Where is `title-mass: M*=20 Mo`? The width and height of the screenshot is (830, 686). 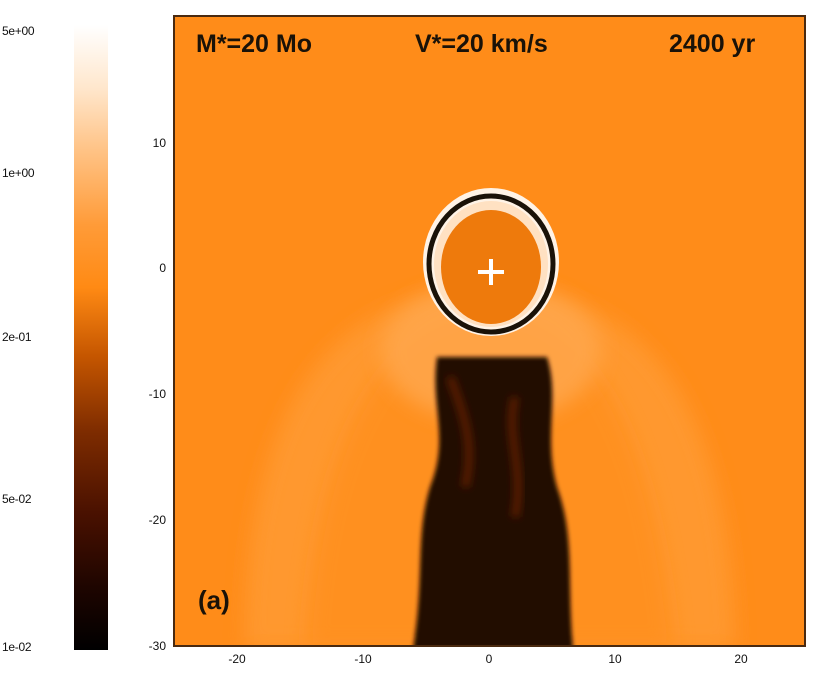
title-mass: M*=20 Mo is located at coordinates (254, 44).